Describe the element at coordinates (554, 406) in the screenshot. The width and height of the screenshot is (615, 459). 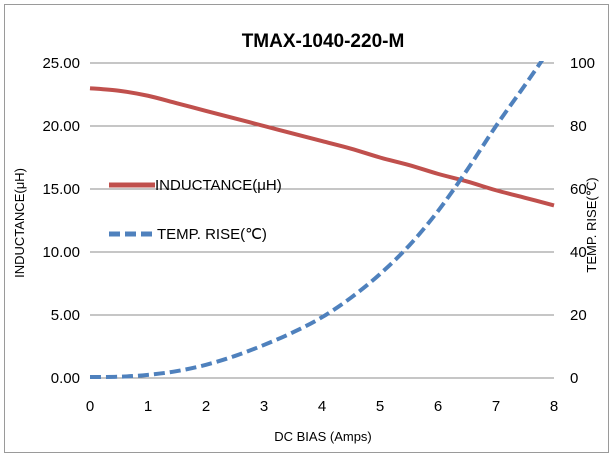
I see `x-tick-label: 8` at that location.